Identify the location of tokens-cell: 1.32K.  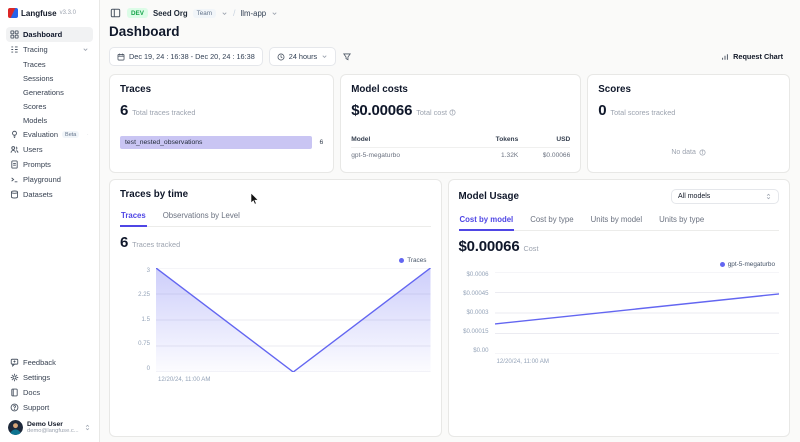
(510, 155).